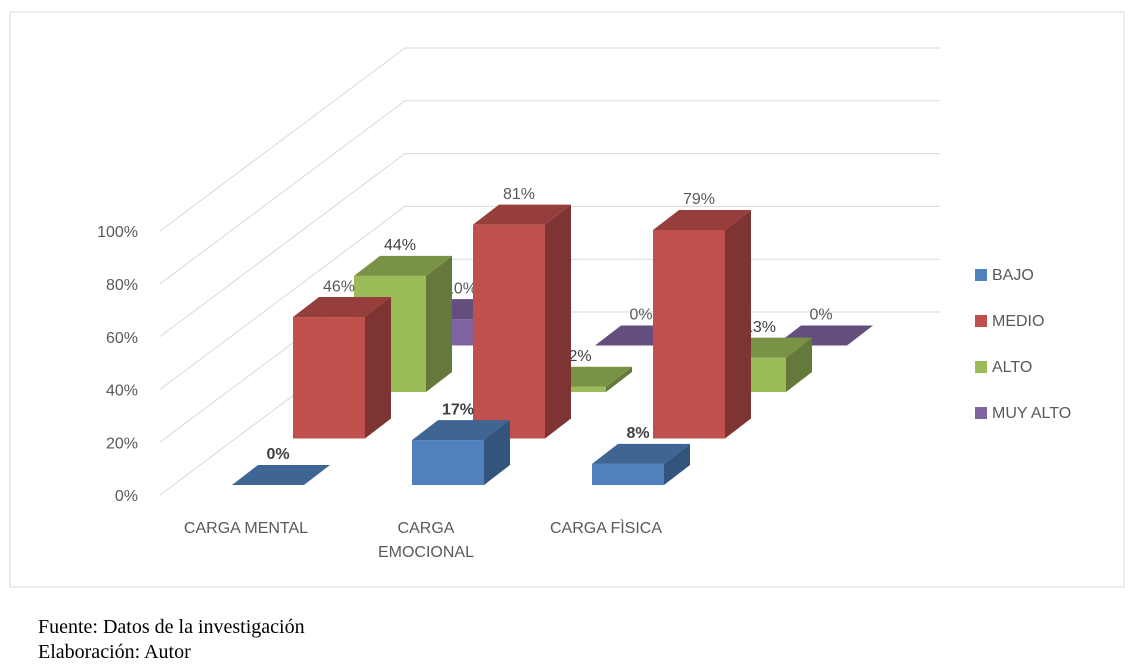  I want to click on y-tick-label: 60%, so click(122, 338).